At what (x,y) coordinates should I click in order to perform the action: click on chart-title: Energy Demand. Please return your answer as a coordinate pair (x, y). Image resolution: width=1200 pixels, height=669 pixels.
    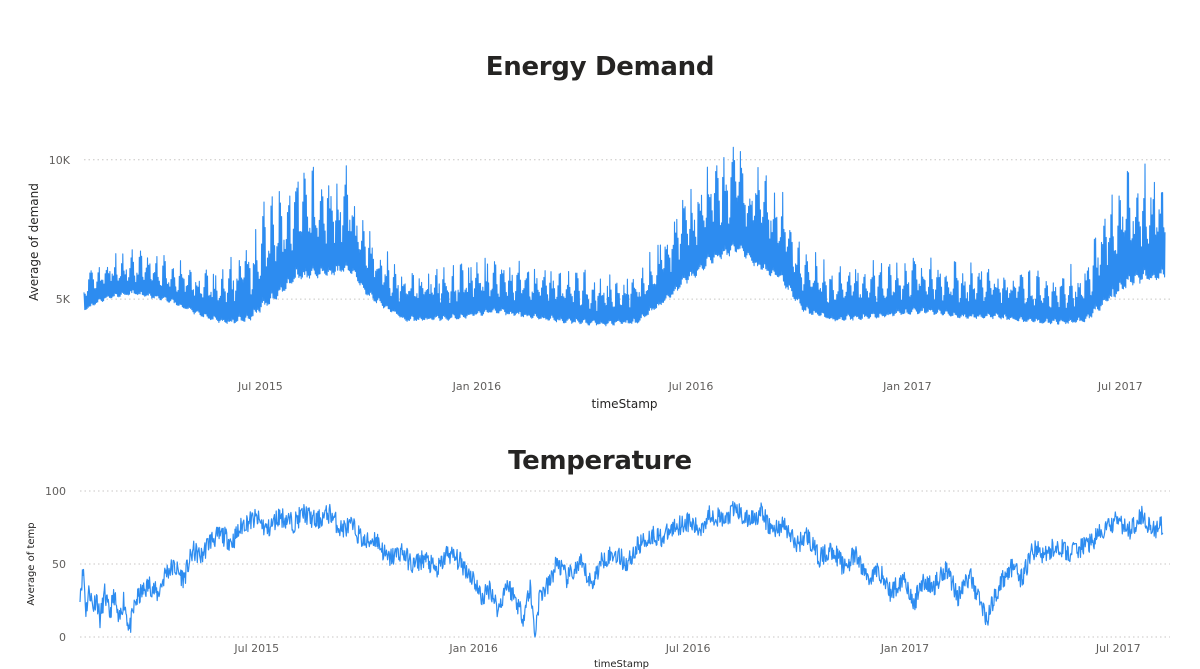
    Looking at the image, I should click on (600, 67).